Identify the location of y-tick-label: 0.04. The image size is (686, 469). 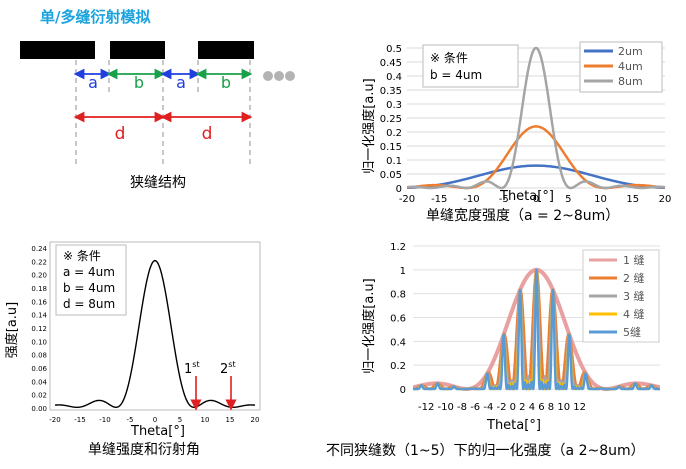
(39, 382).